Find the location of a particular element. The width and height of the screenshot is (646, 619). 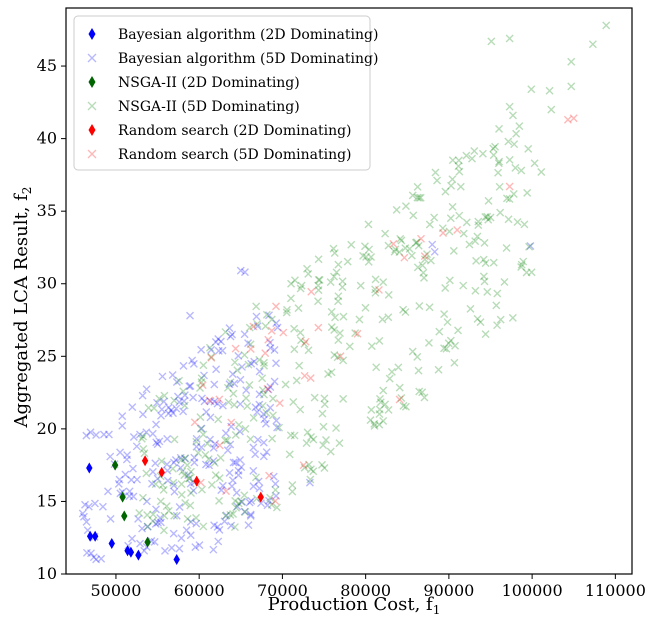

y-tick-label: 10 is located at coordinates (47, 573).